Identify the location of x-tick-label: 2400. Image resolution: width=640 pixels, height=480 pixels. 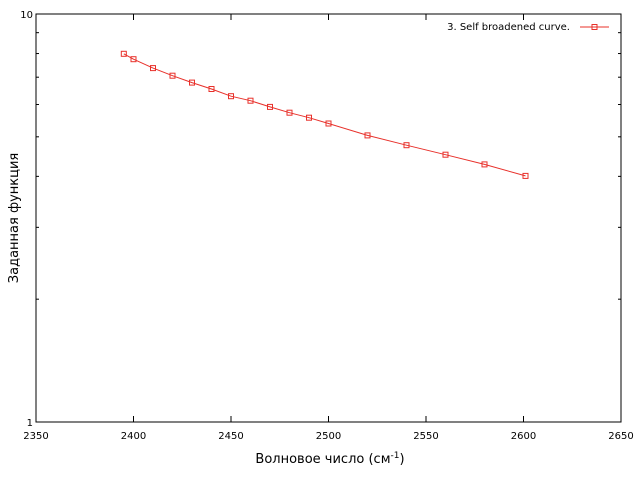
(133, 436).